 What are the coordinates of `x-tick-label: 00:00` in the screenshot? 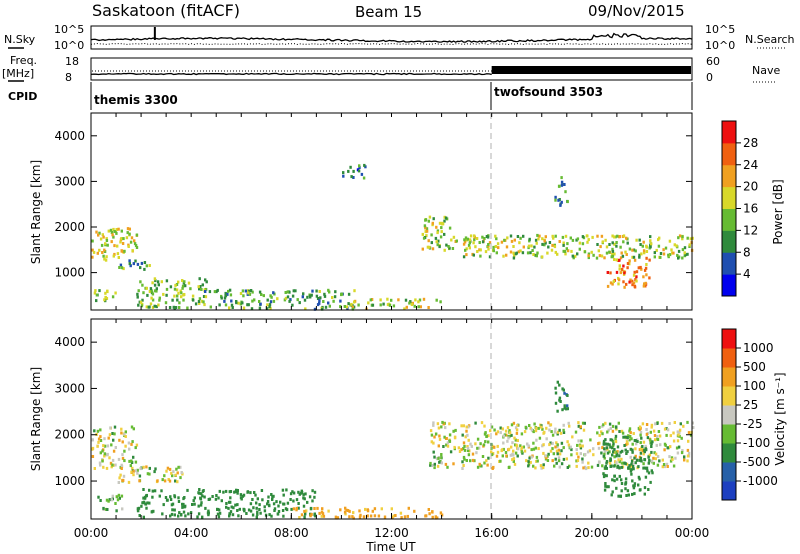 It's located at (91, 533).